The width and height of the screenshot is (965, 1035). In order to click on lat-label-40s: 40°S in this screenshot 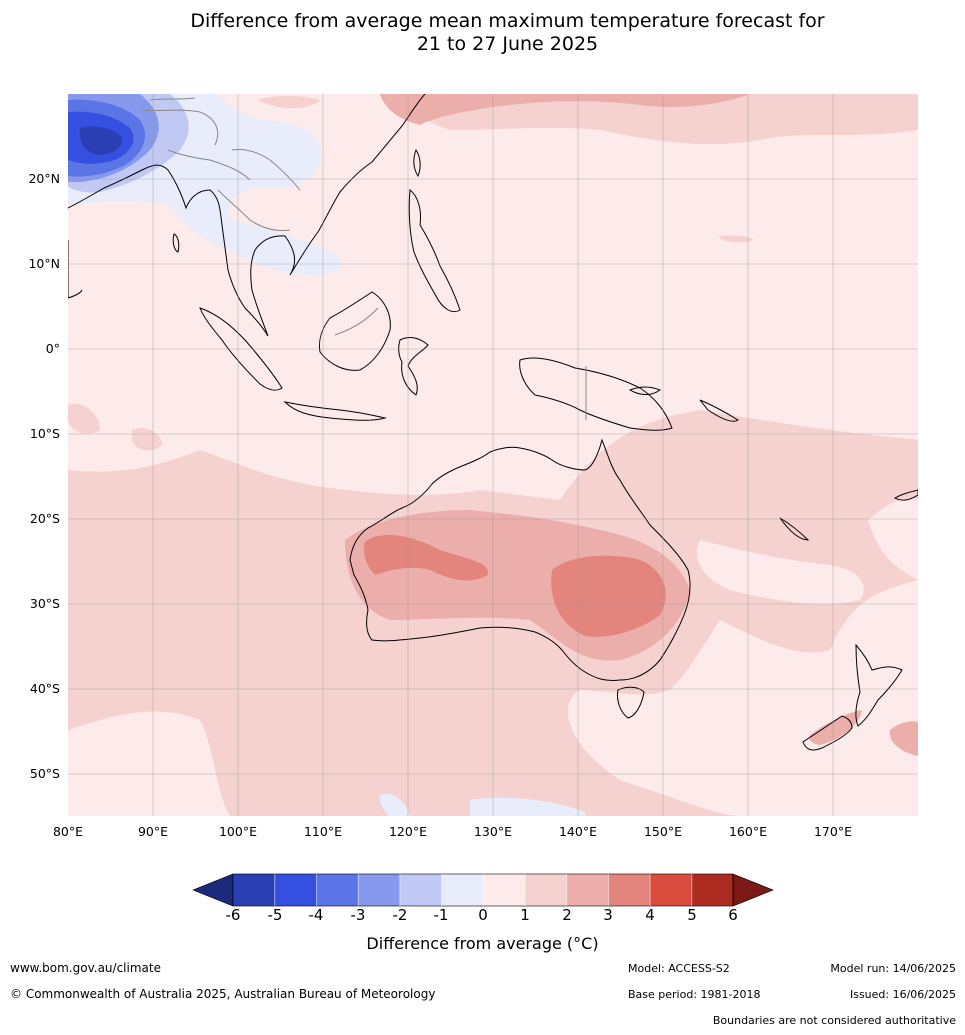, I will do `click(44, 688)`.